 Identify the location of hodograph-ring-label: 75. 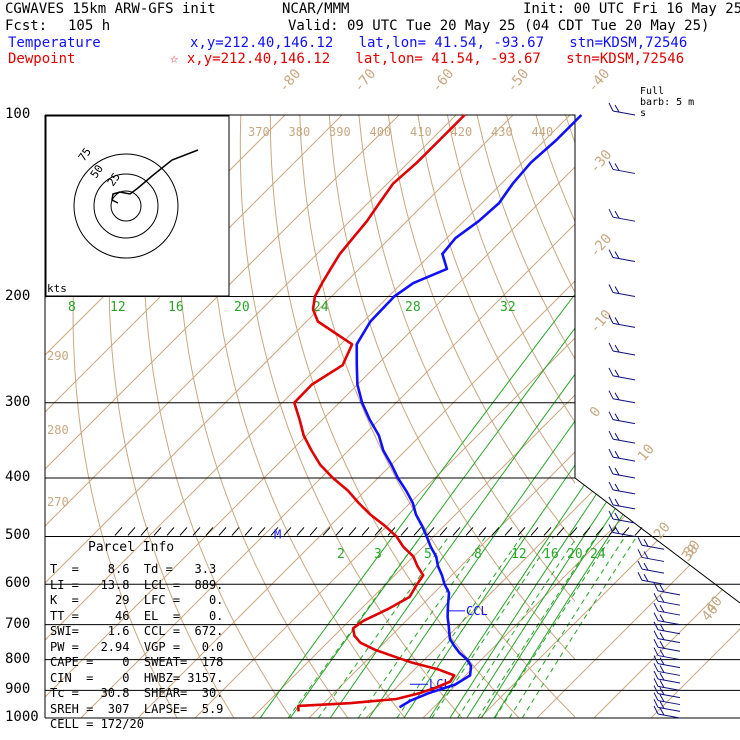
(85, 154).